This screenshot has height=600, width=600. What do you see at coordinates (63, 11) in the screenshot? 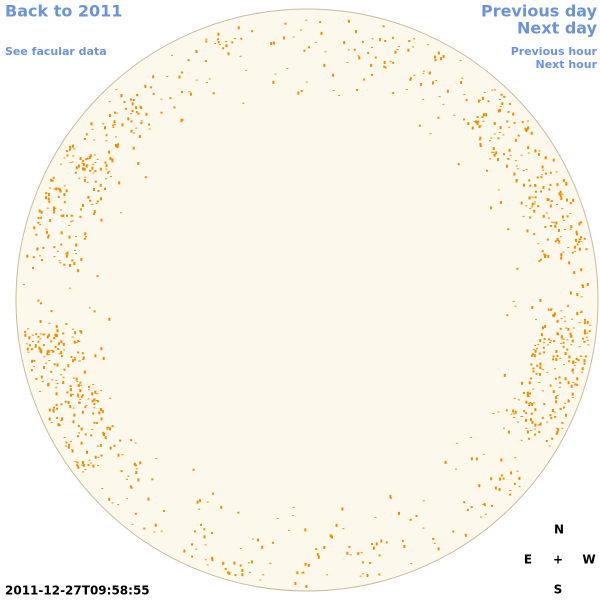
I see `back-link: Back to 2011` at bounding box center [63, 11].